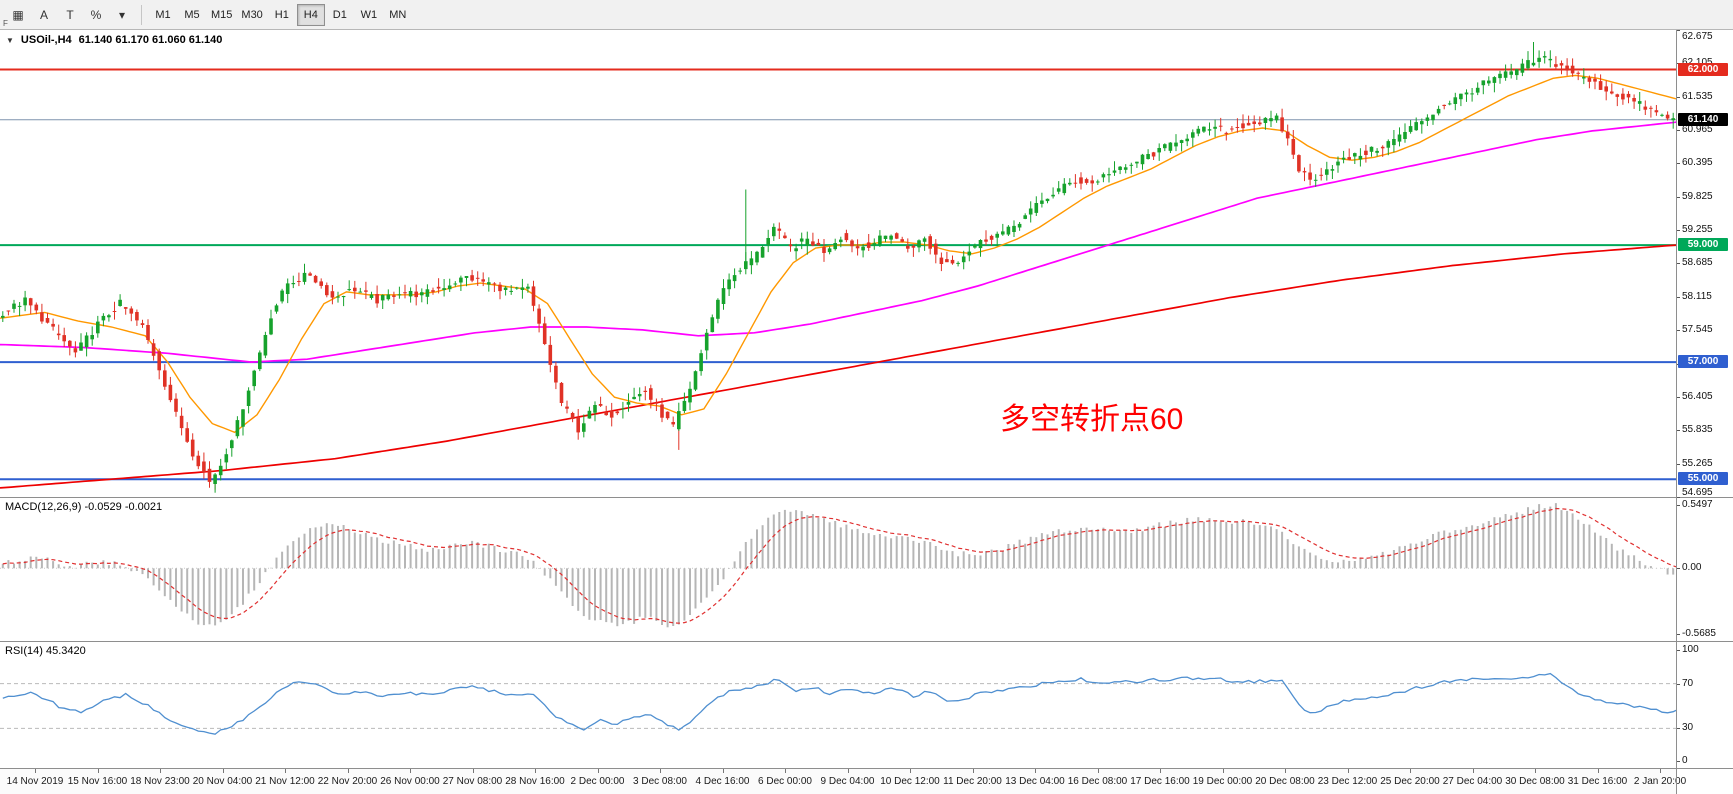 The width and height of the screenshot is (1733, 794). I want to click on text-label-tool-icon: T, so click(70, 15).